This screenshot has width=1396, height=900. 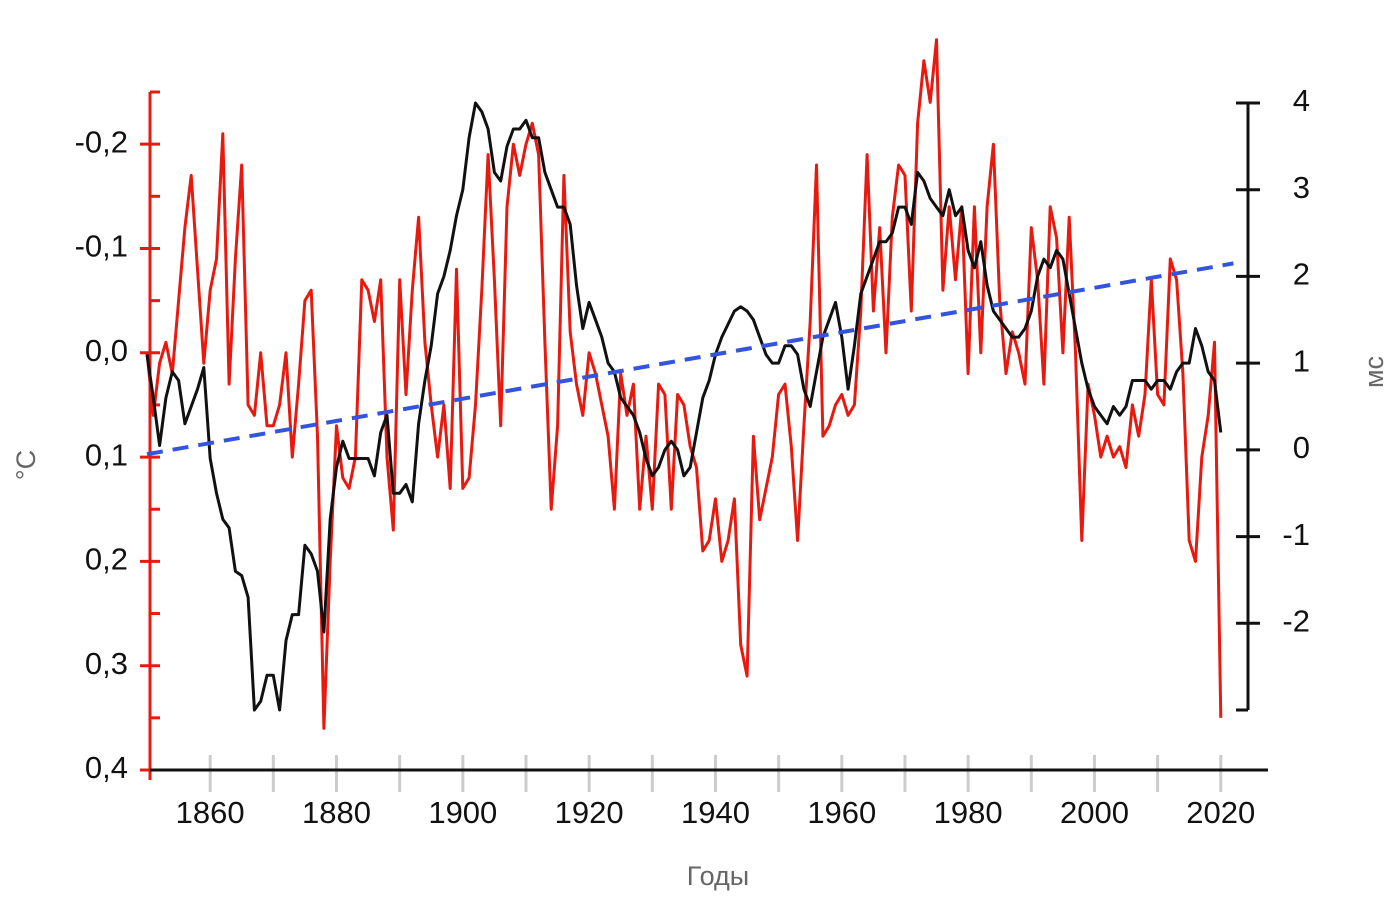 What do you see at coordinates (1220, 812) in the screenshot?
I see `x-tick-label: 2020` at bounding box center [1220, 812].